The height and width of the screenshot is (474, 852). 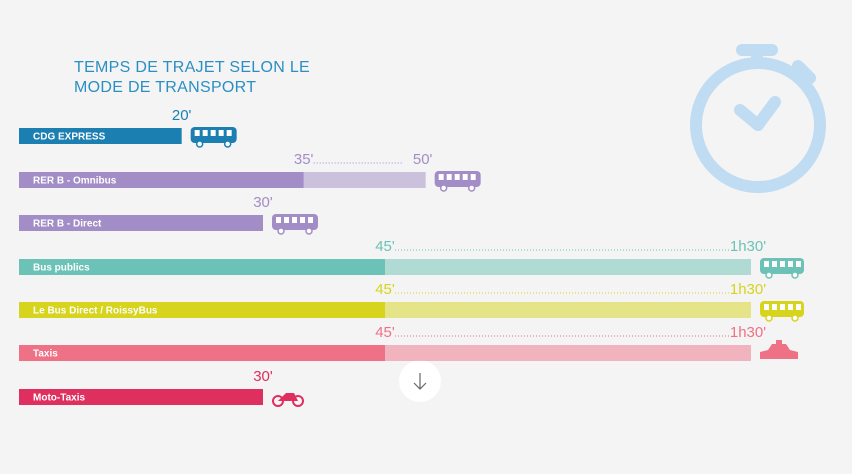 I want to click on category-label: Taxis, so click(x=45, y=354).